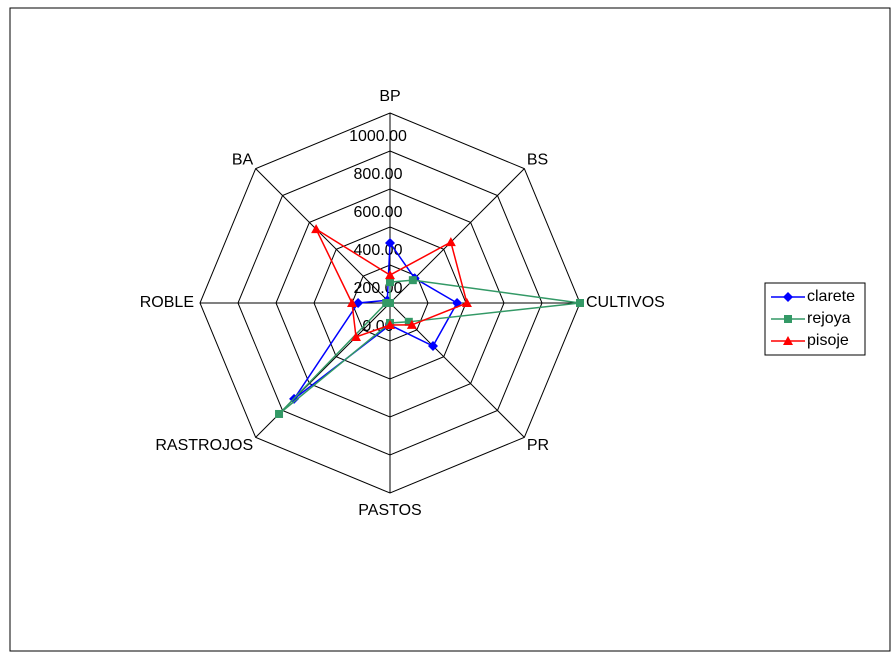 The width and height of the screenshot is (892, 653). I want to click on category-label: CULTIVOS, so click(625, 302).